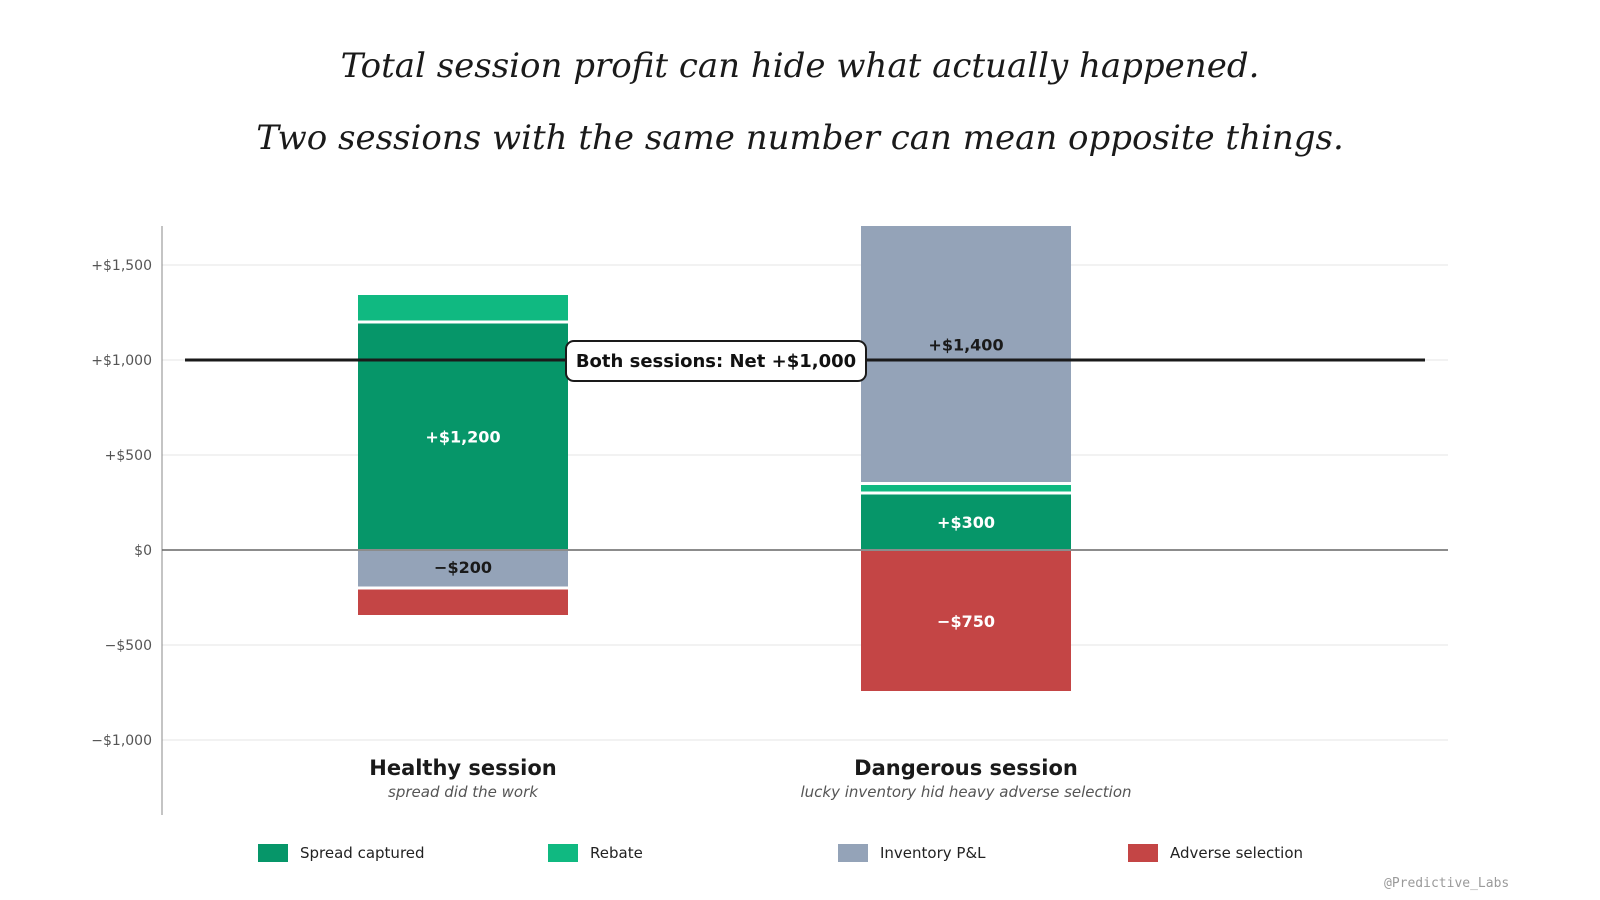 The image size is (1600, 900). I want to click on category-name: Dangerous session, so click(966, 768).